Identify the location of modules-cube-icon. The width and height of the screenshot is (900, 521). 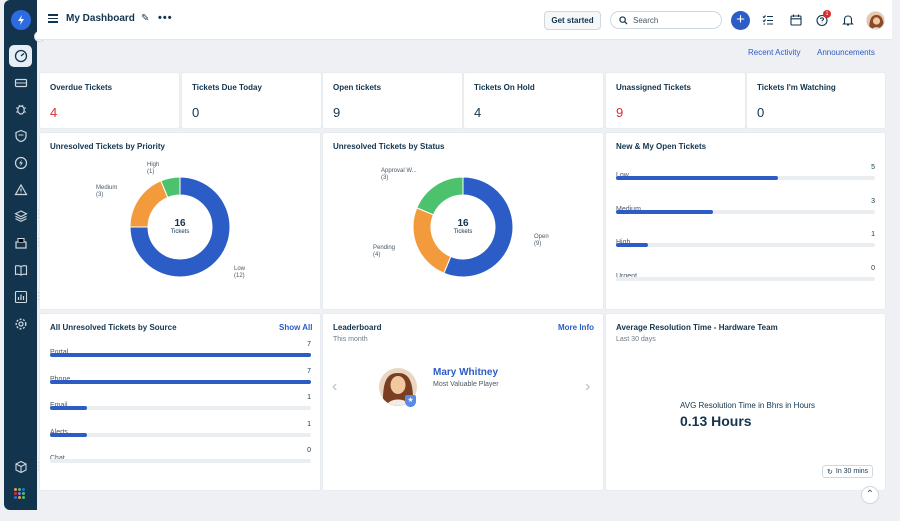
(20, 467).